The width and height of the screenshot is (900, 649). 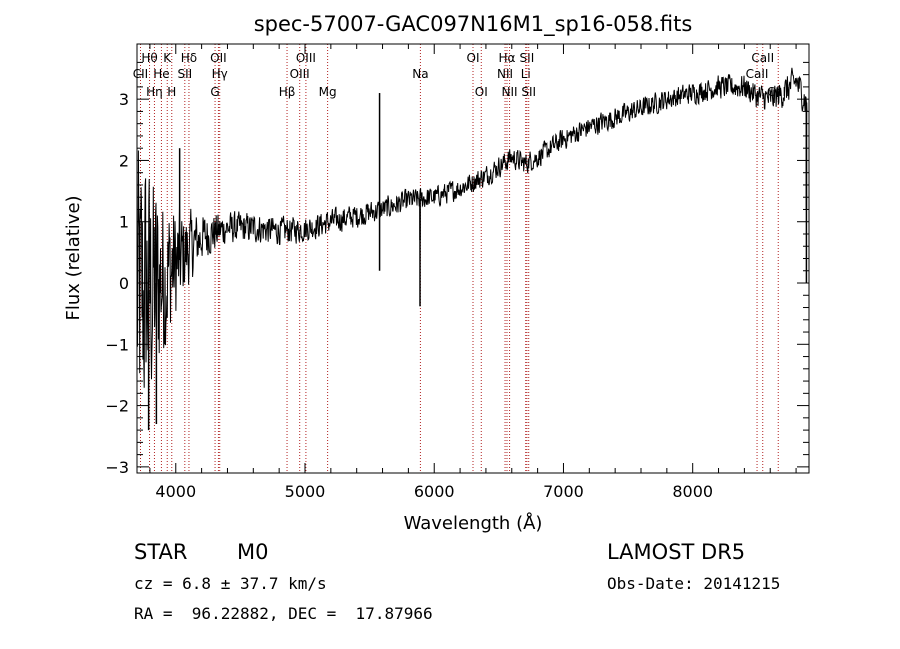 I want to click on y-tick-label: −2, so click(x=117, y=406).